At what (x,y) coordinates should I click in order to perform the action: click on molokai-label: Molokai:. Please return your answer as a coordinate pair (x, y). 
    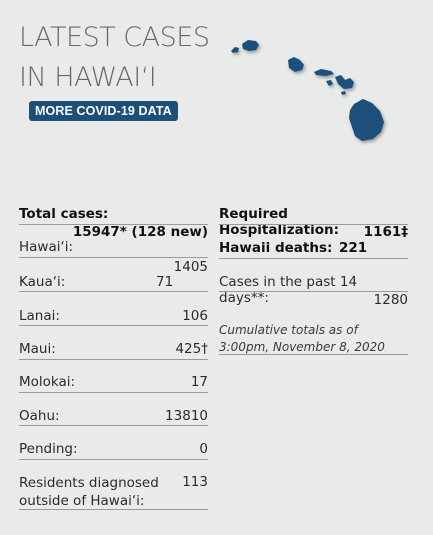
    Looking at the image, I should click on (47, 382).